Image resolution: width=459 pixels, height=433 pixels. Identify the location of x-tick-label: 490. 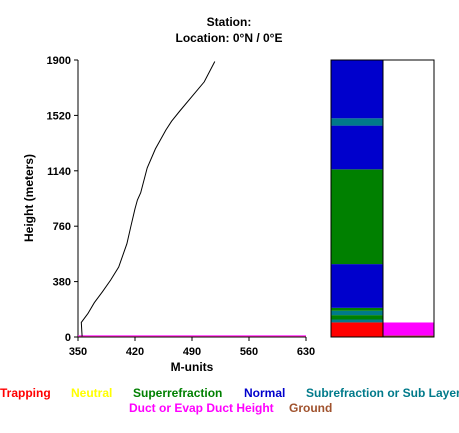
(192, 352).